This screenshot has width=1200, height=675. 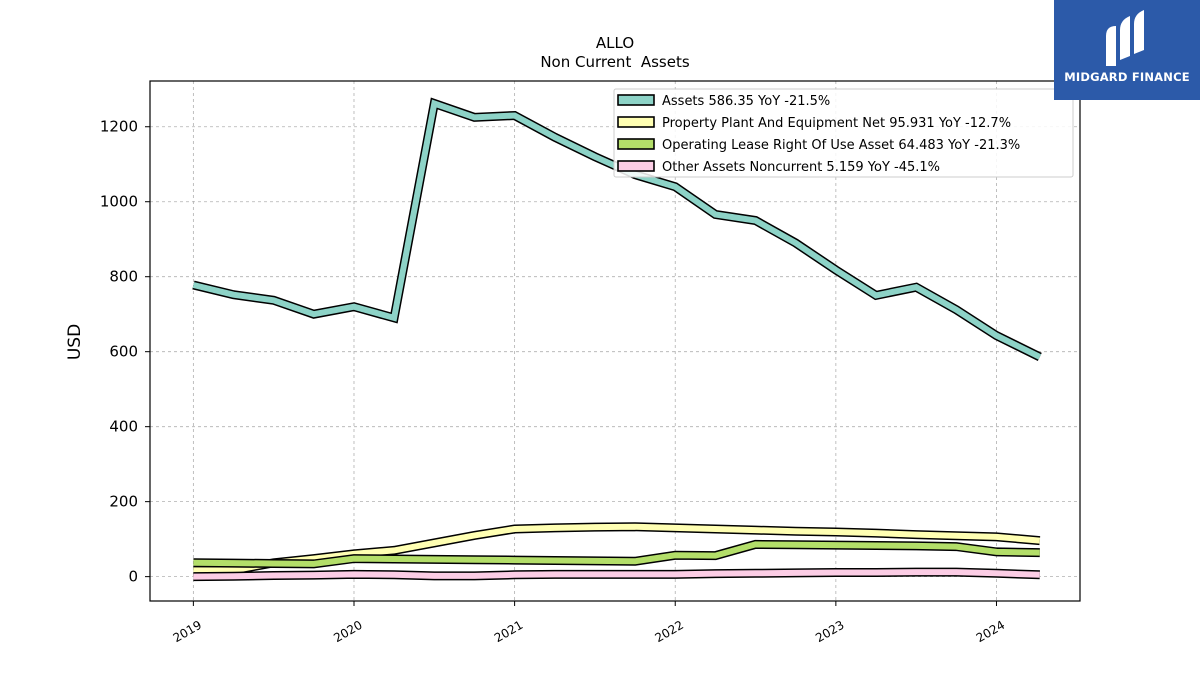 I want to click on legend-box, so click(x=843, y=133).